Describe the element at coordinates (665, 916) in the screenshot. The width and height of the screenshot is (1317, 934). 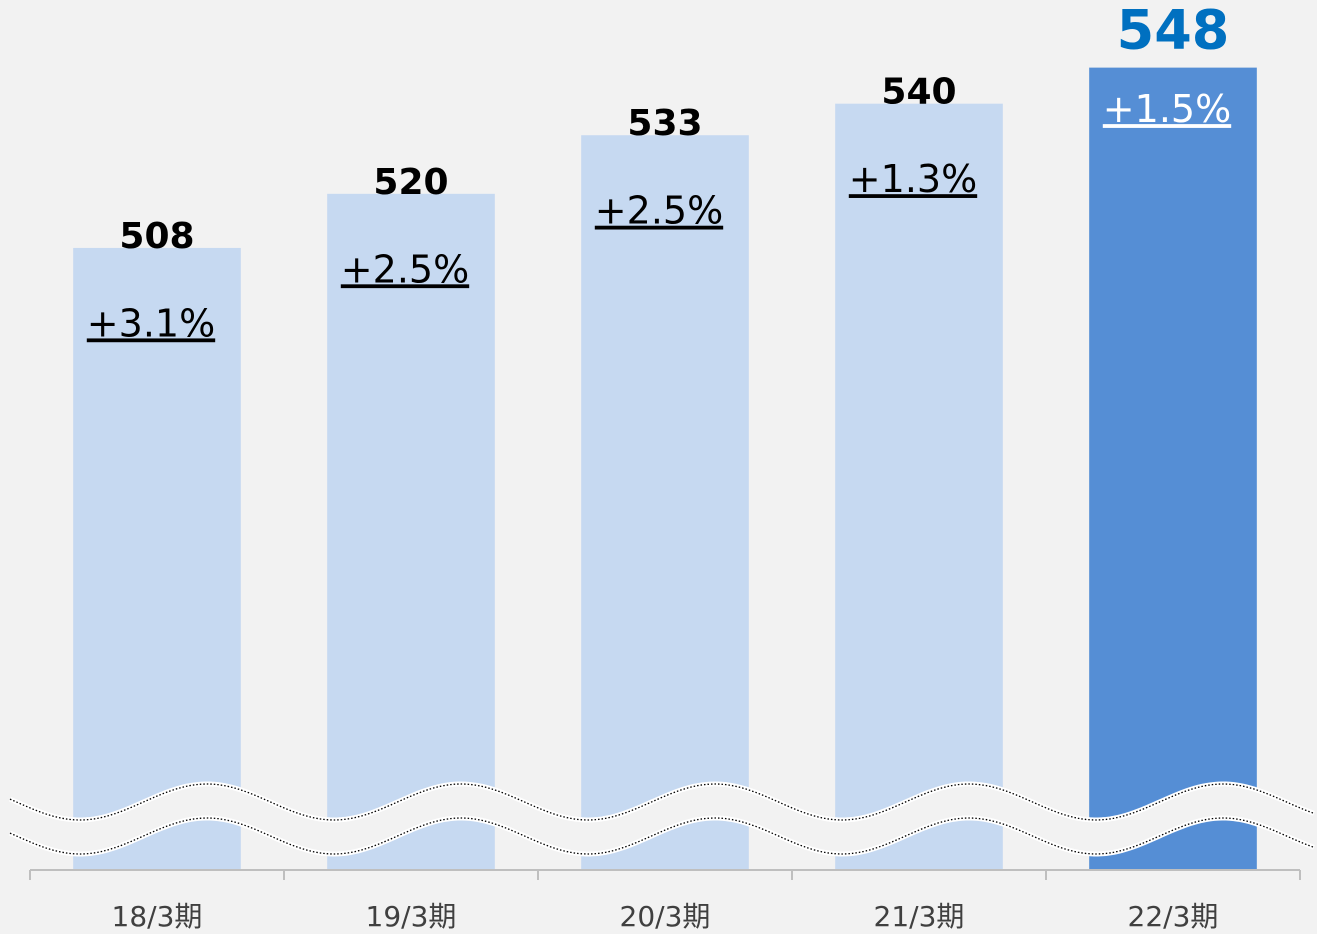
I see `x-tick-label: 20/3期` at that location.